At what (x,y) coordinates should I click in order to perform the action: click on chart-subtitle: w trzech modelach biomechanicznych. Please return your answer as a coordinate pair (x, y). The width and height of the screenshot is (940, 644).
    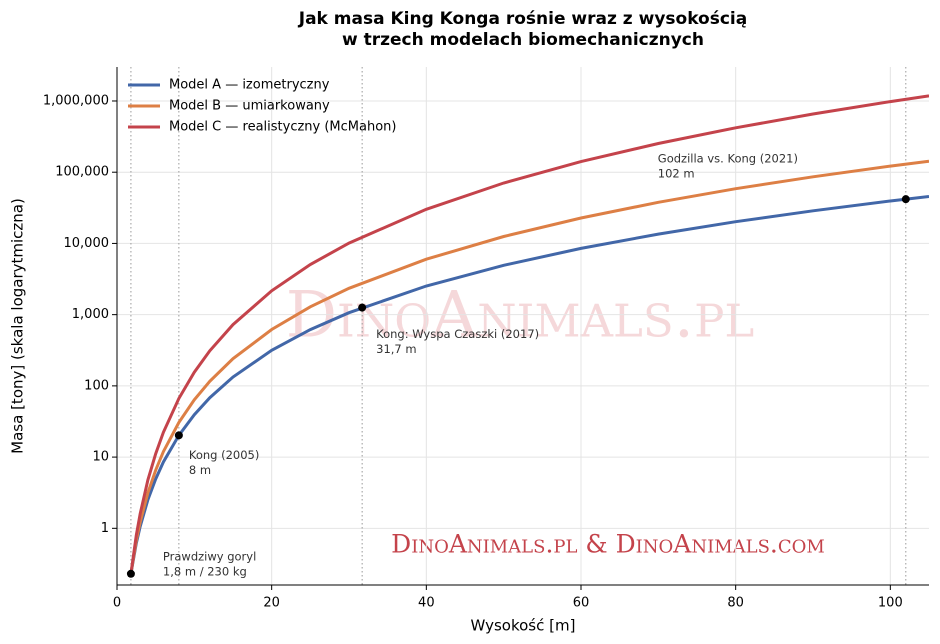
    Looking at the image, I should click on (523, 40).